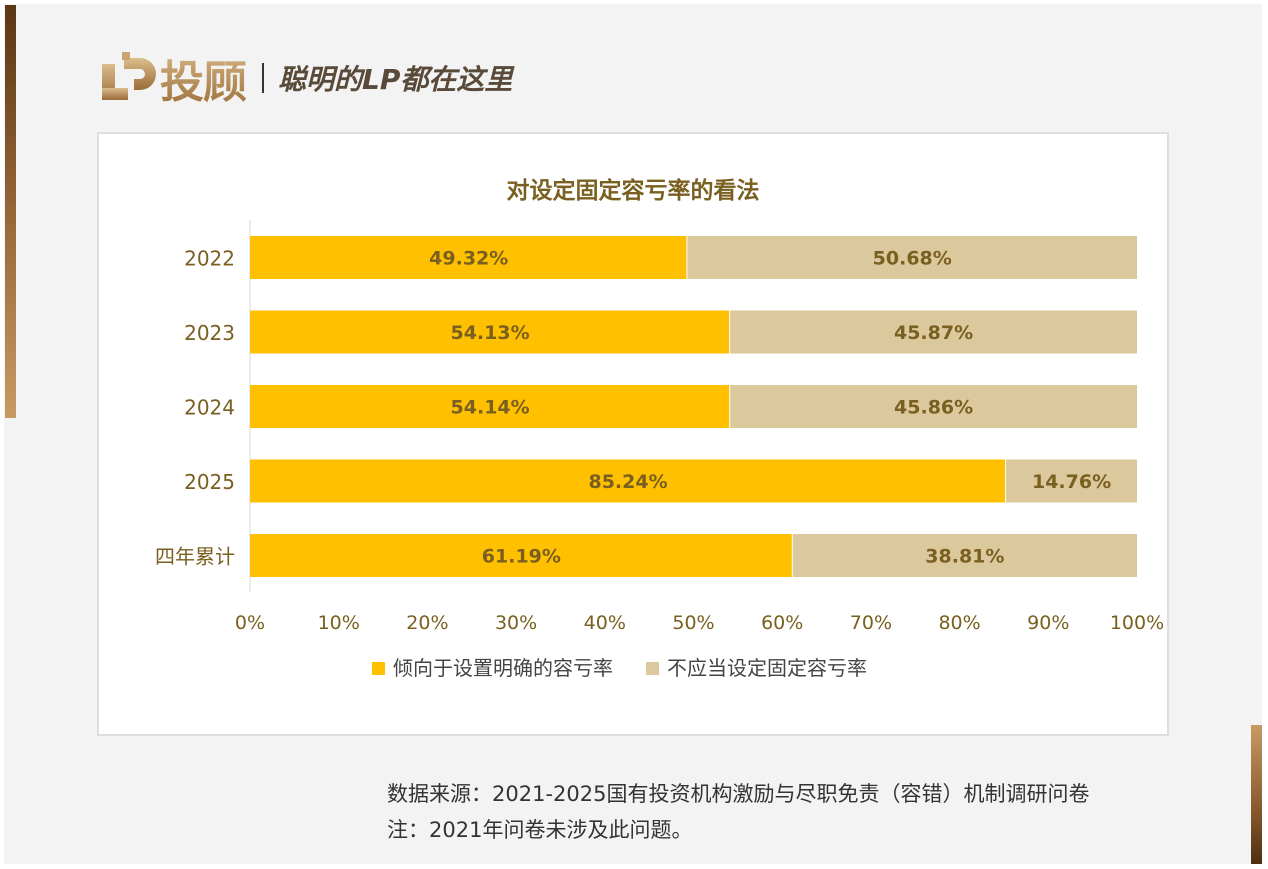 The image size is (1268, 869). I want to click on data-label: 54.14%, so click(490, 408).